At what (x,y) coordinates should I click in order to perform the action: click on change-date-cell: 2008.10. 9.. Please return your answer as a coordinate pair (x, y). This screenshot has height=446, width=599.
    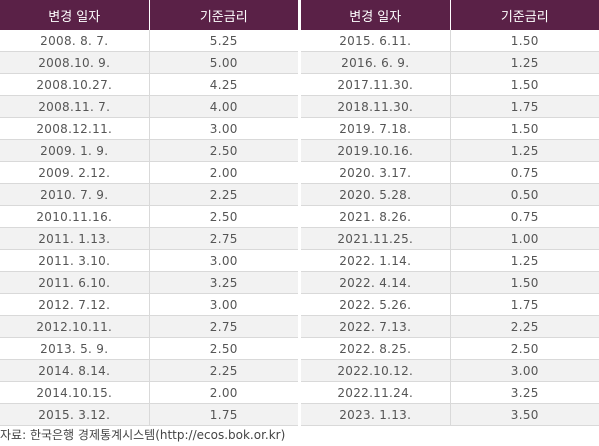
    Looking at the image, I should click on (75, 62).